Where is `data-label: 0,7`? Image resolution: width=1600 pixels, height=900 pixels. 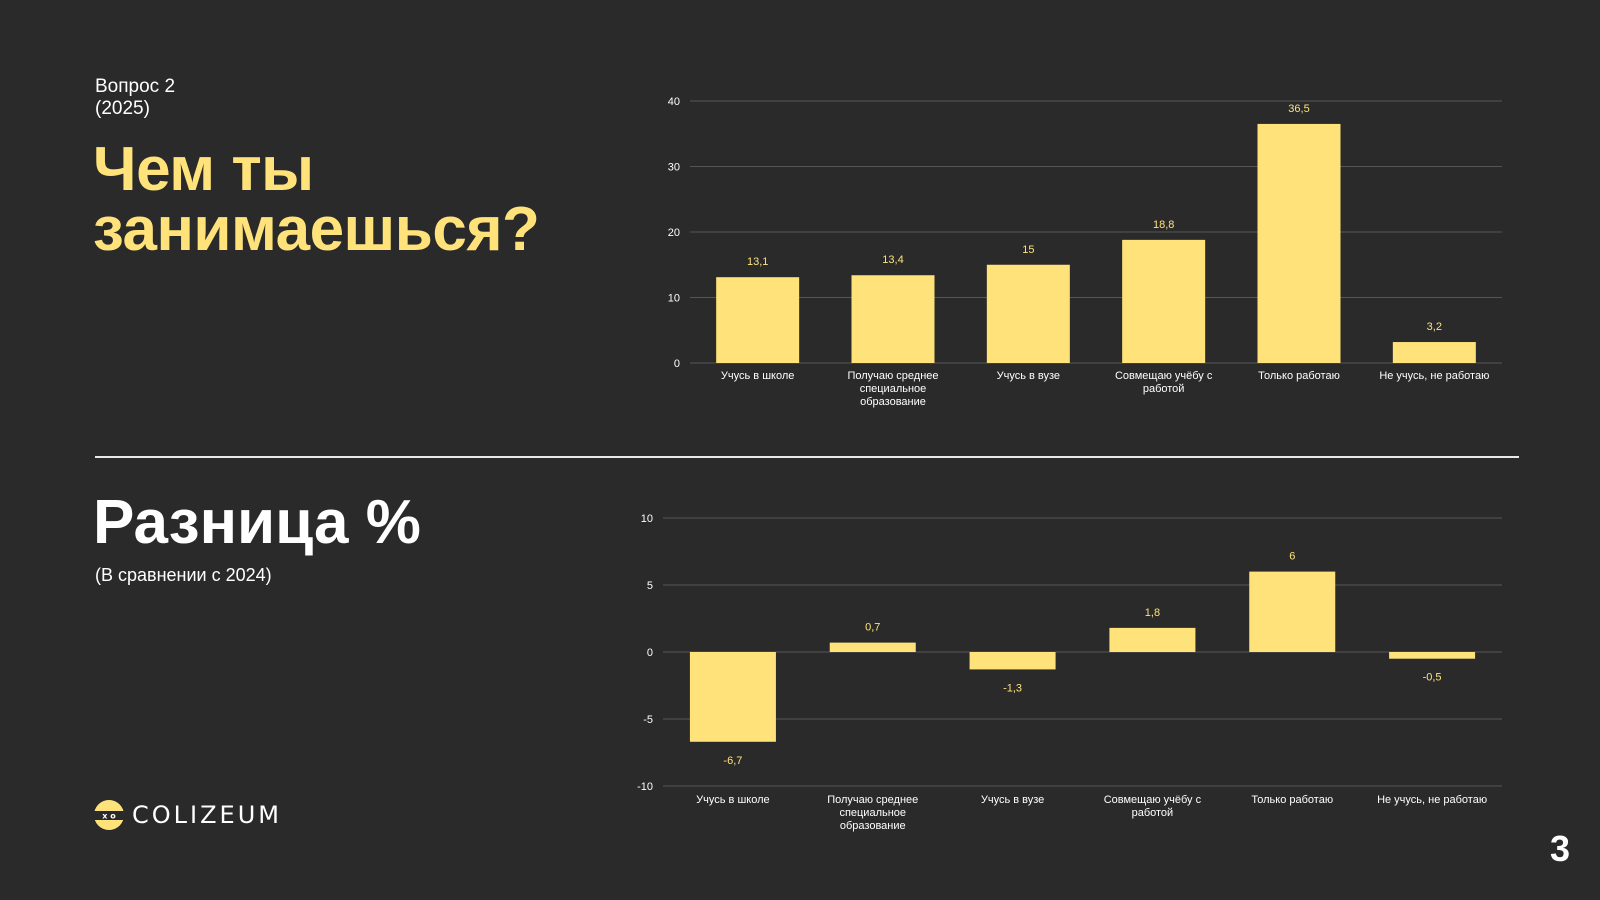 data-label: 0,7 is located at coordinates (872, 628).